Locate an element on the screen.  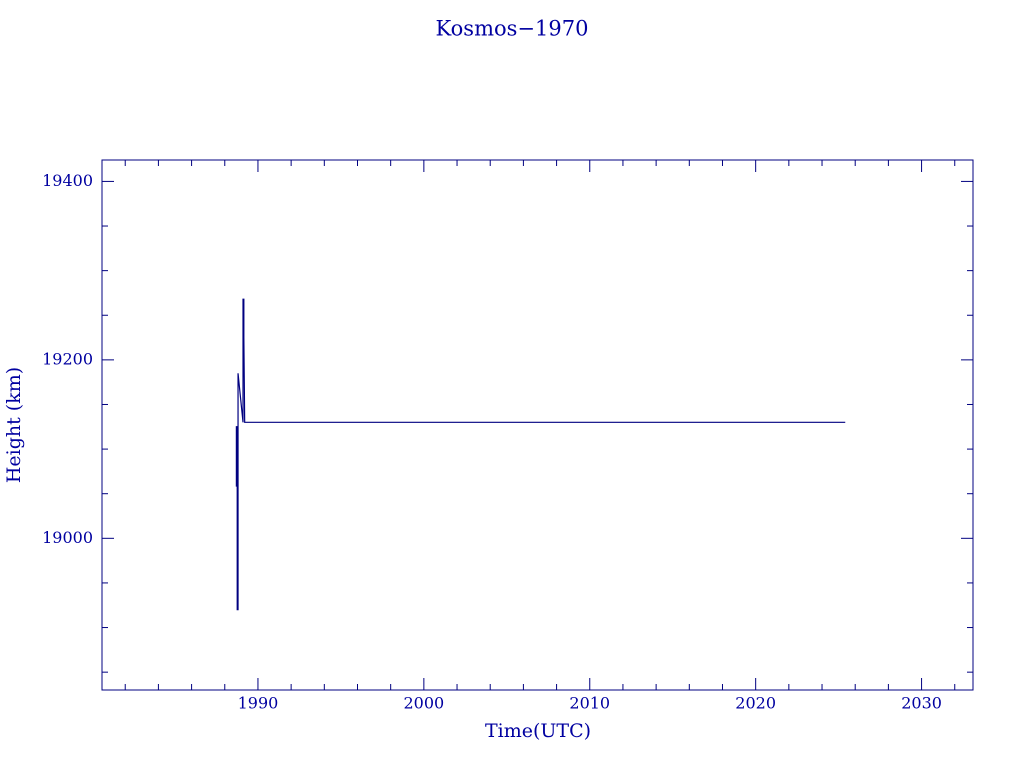
y-tick-label: 19400 is located at coordinates (67, 180).